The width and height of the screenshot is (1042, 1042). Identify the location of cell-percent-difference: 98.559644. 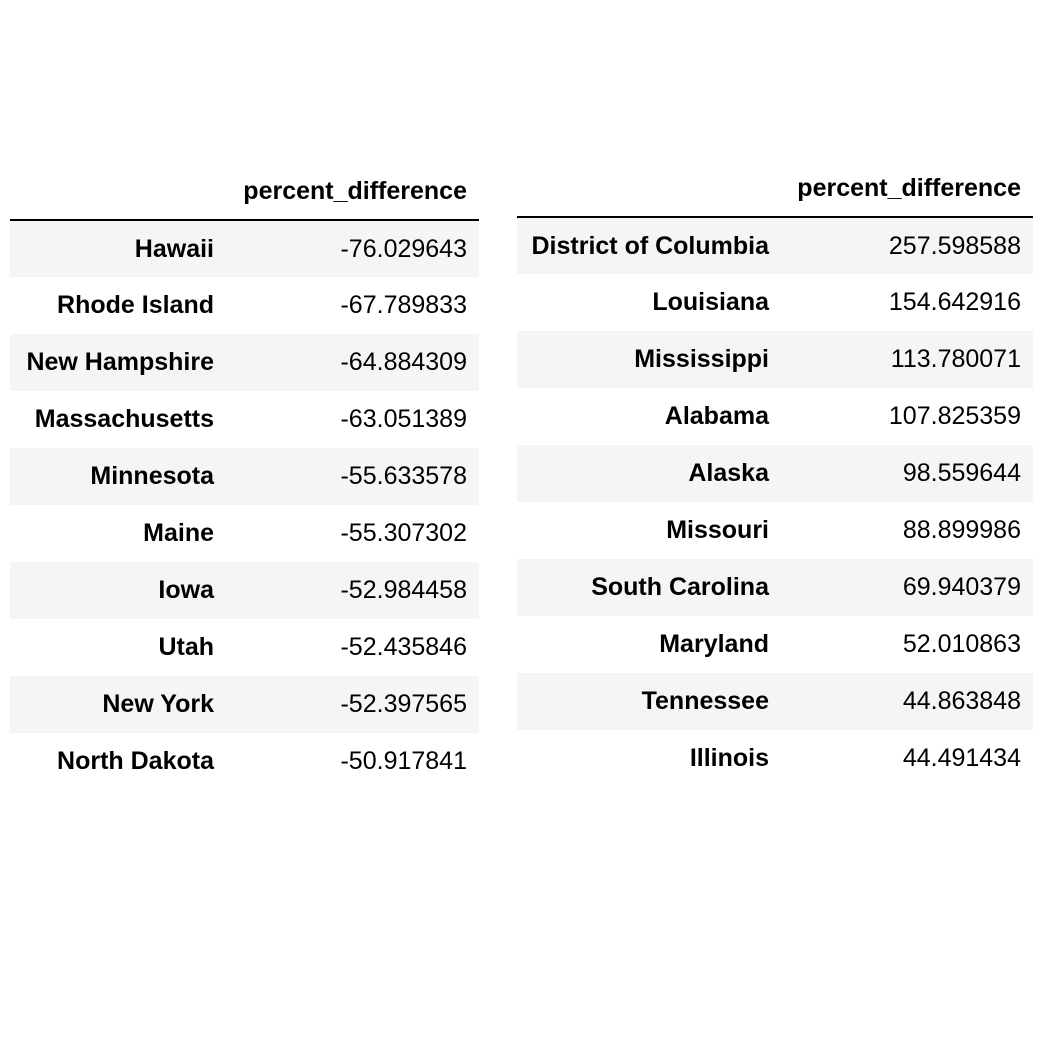
(961, 473).